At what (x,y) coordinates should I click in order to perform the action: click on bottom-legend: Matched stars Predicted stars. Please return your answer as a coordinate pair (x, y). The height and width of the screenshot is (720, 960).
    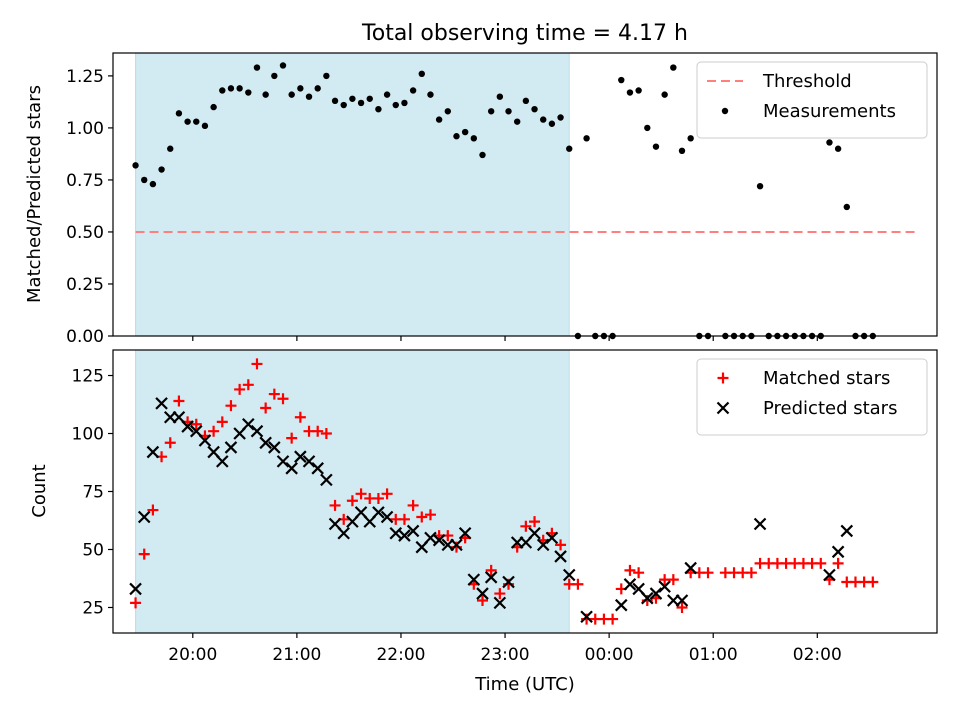
    Looking at the image, I should click on (812, 397).